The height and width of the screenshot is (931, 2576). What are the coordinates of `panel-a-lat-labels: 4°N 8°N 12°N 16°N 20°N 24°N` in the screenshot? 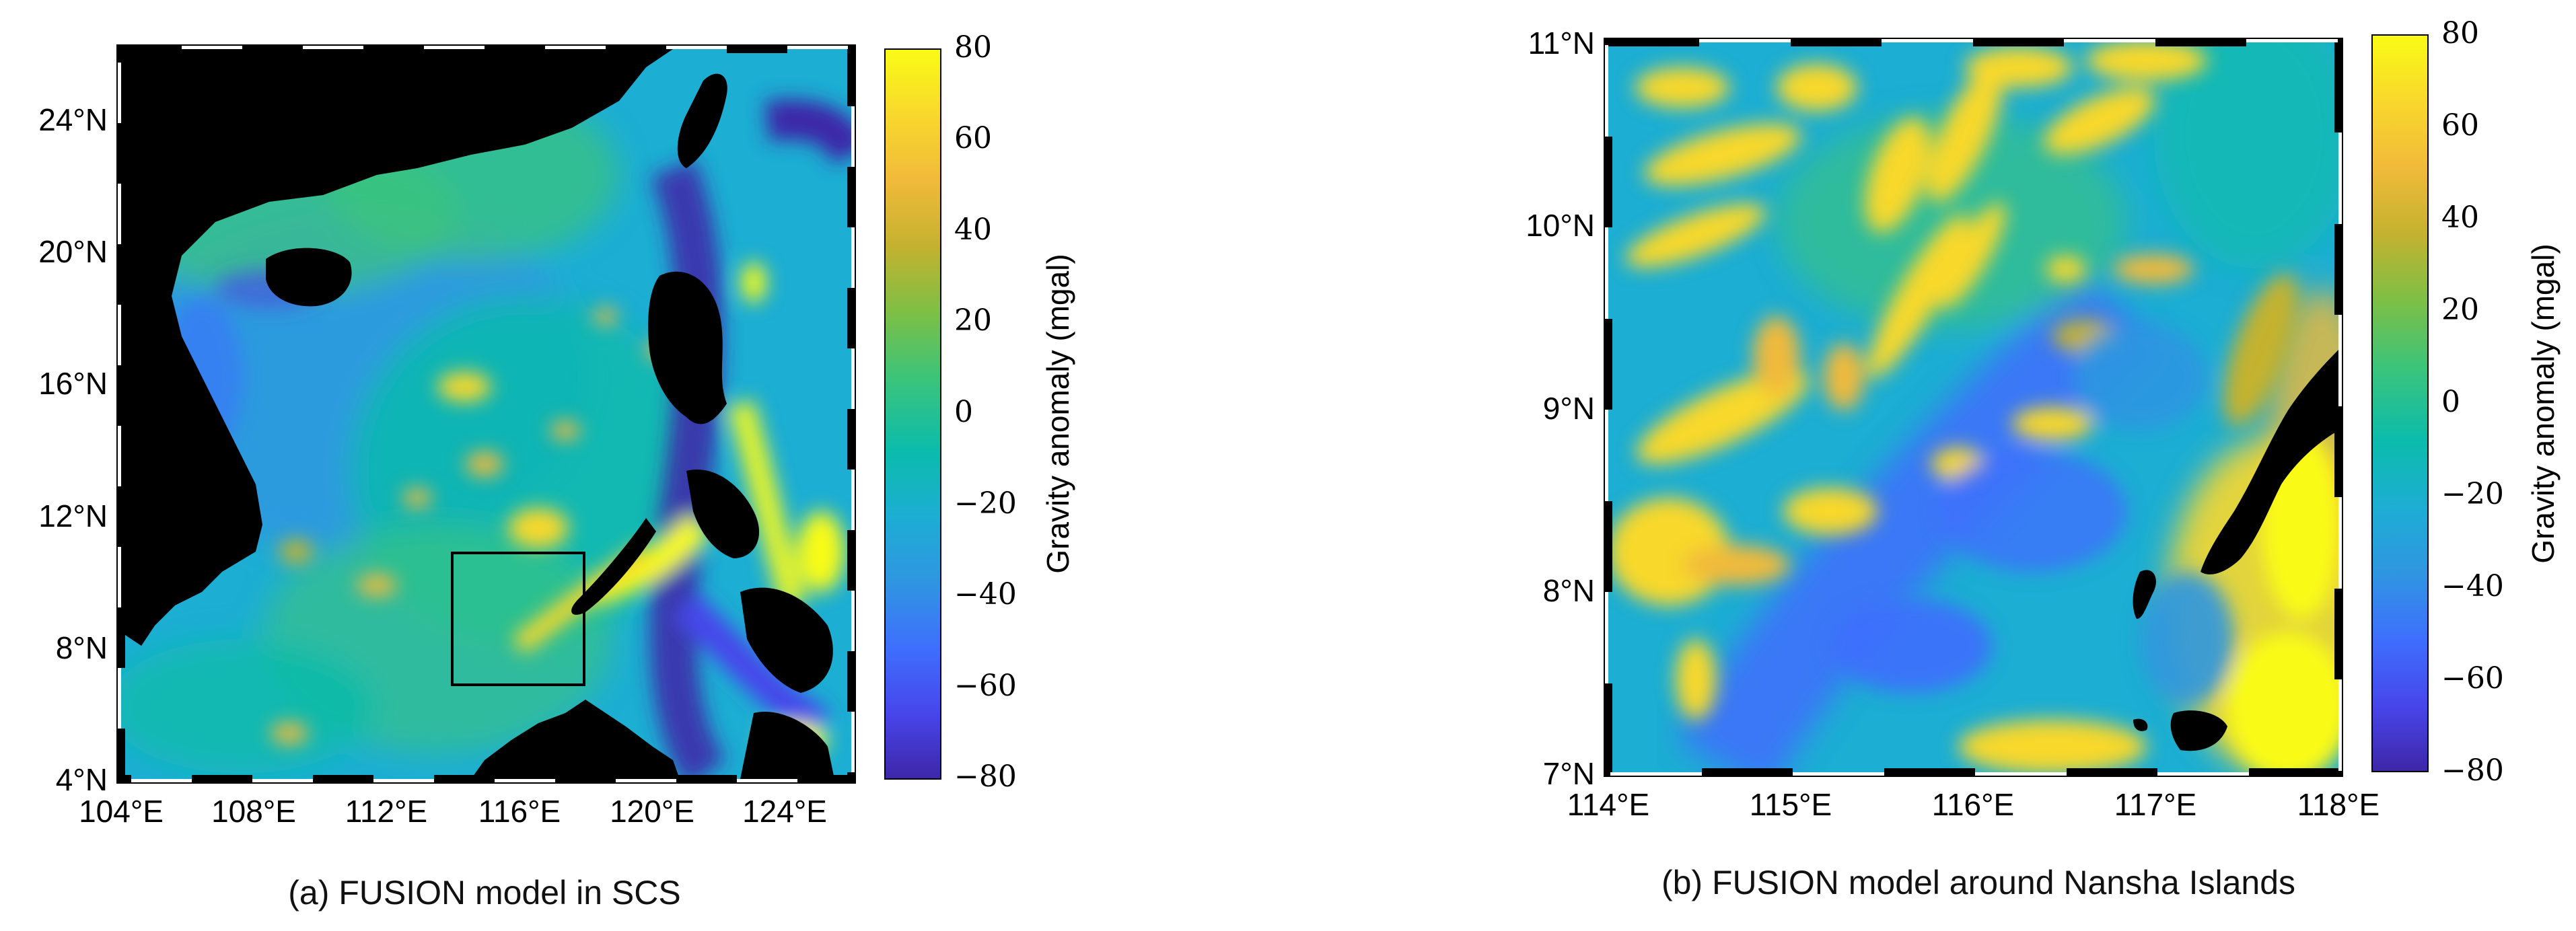 It's located at (73, 450).